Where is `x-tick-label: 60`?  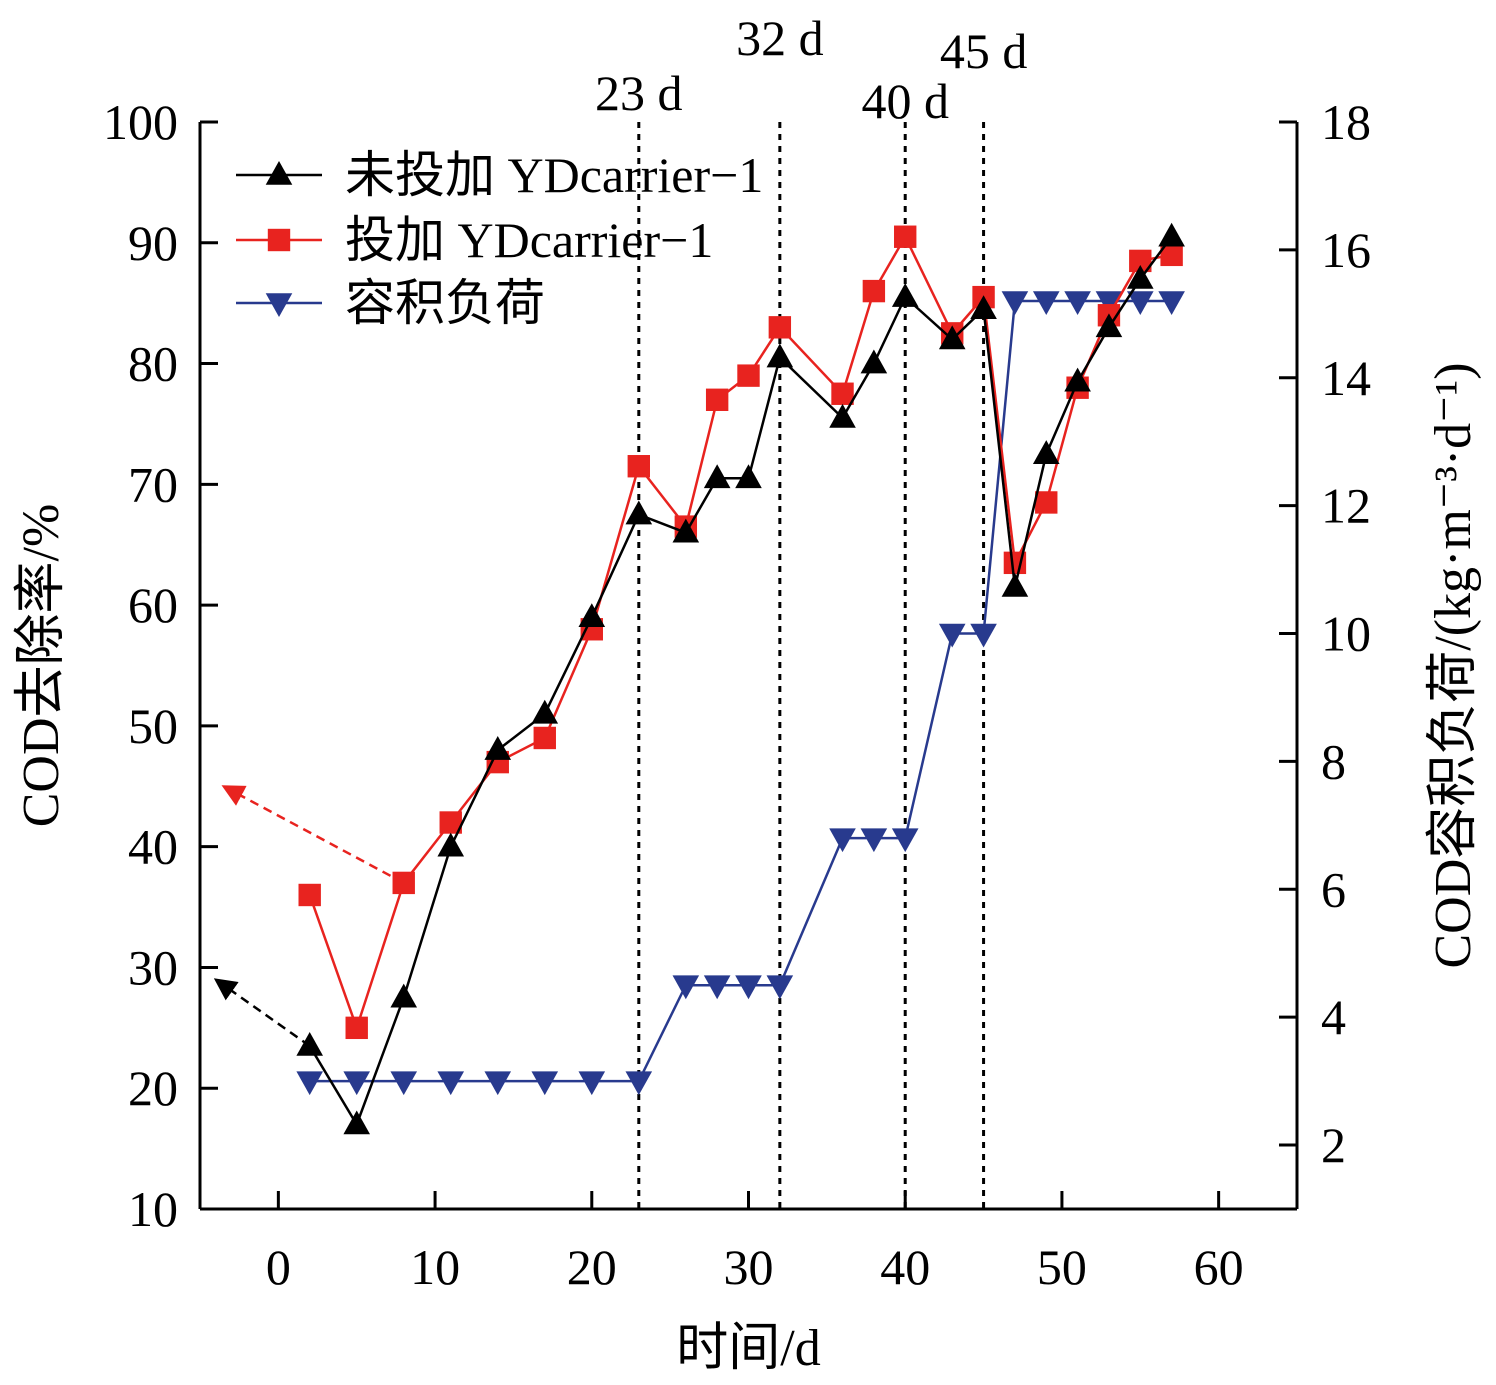 x-tick-label: 60 is located at coordinates (1219, 1267).